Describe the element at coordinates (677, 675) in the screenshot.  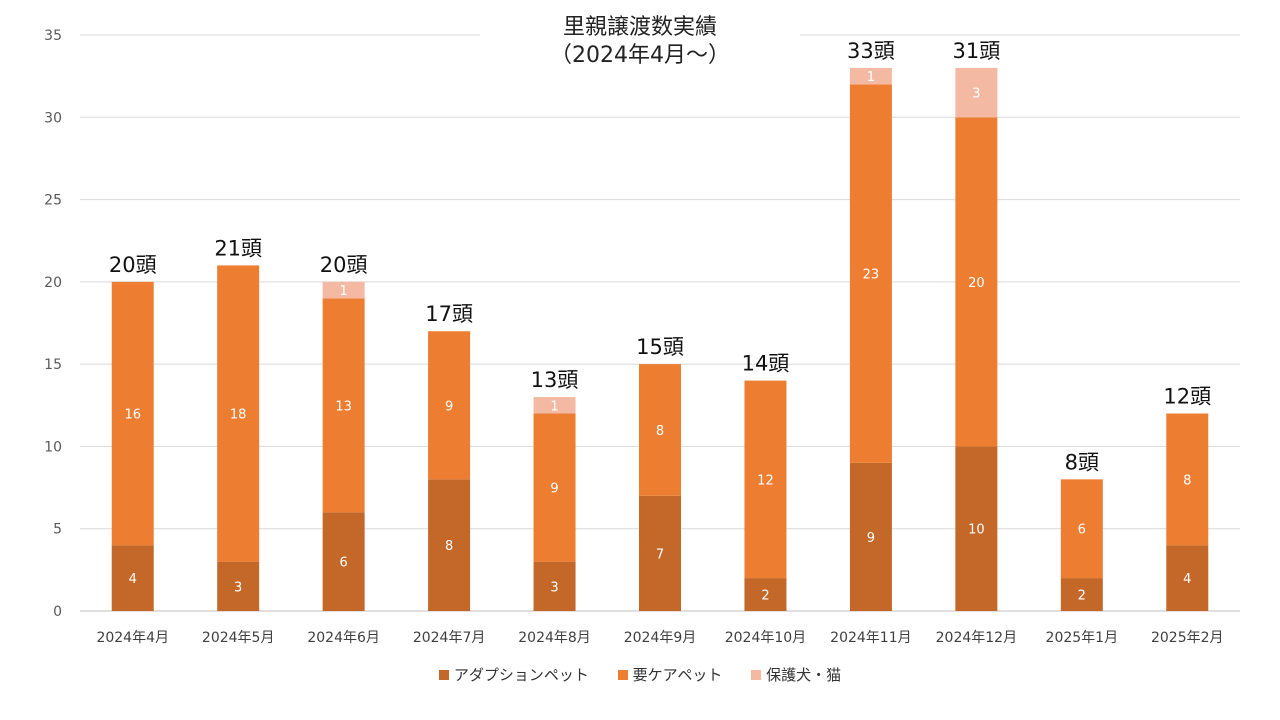
I see `legend-label-care: 要ケアペット` at that location.